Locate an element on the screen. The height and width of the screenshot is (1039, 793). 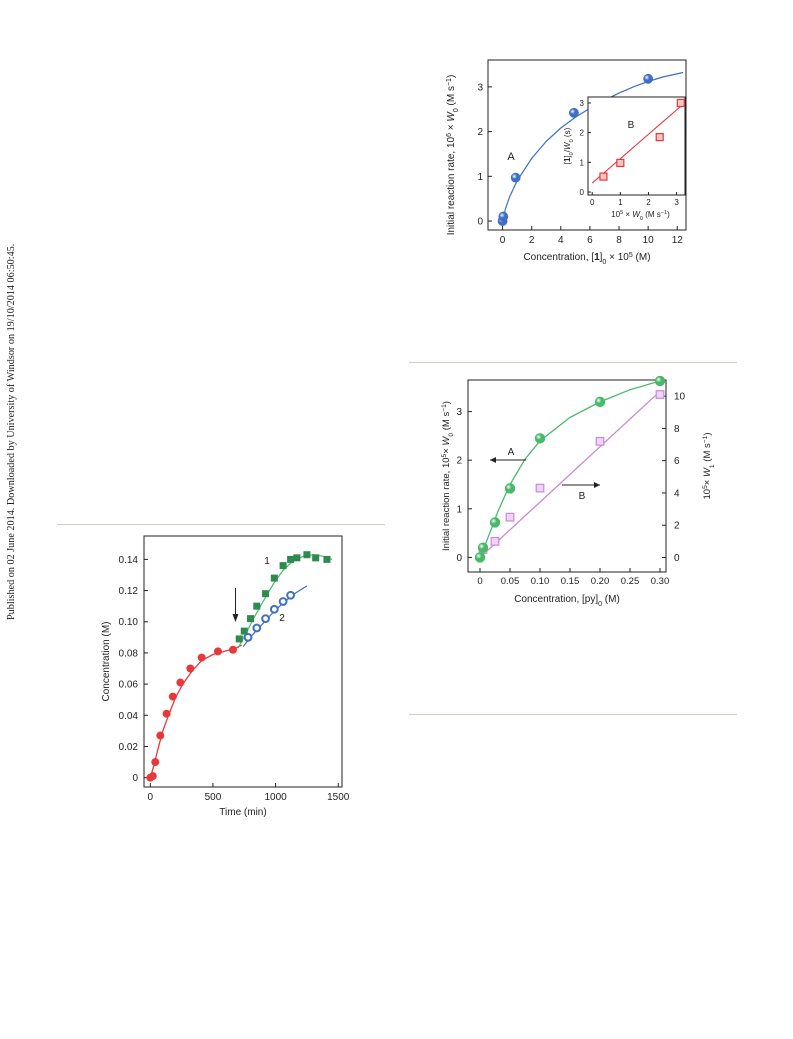
inset-x-tick-label: 1 is located at coordinates (620, 202).